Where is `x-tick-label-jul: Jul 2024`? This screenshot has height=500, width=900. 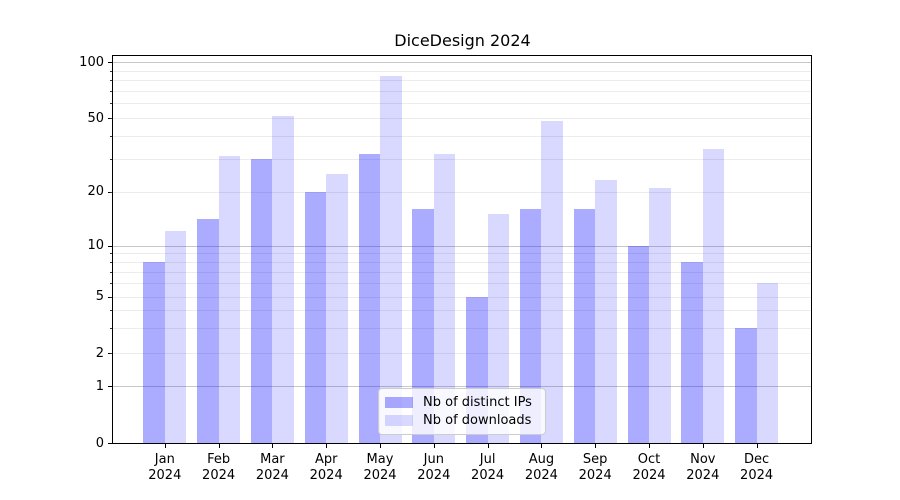 x-tick-label-jul: Jul 2024 is located at coordinates (488, 468).